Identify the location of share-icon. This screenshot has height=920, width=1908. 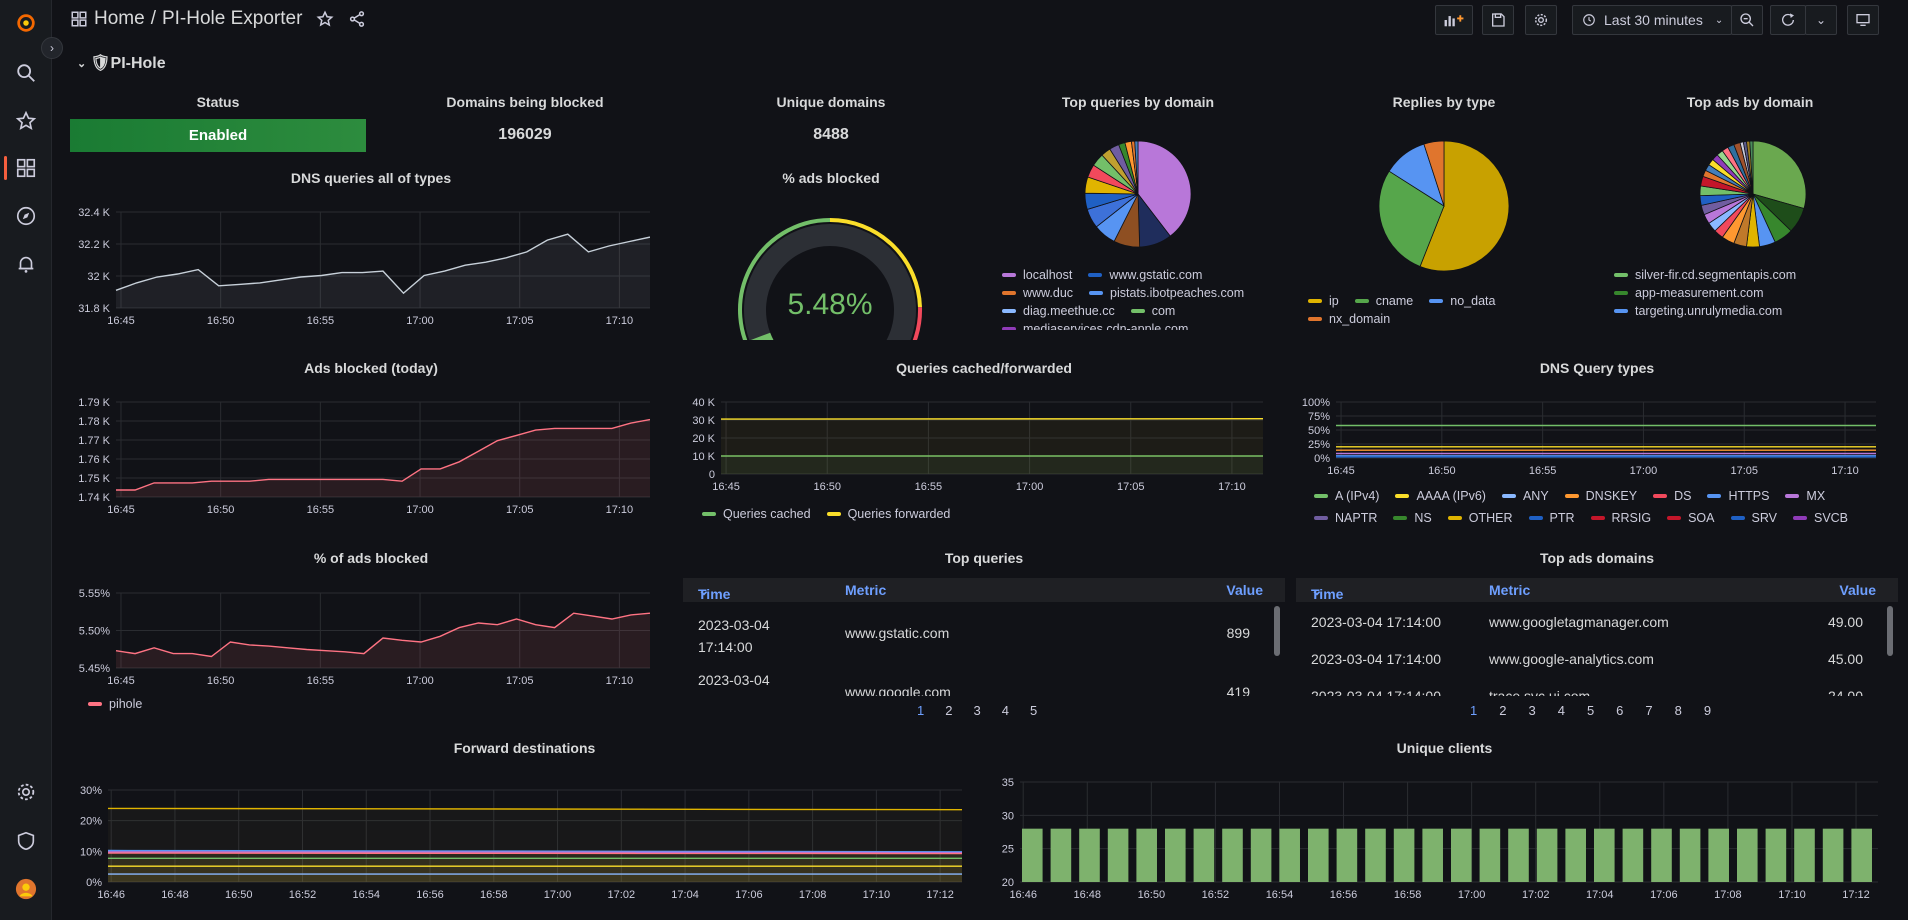
(357, 19).